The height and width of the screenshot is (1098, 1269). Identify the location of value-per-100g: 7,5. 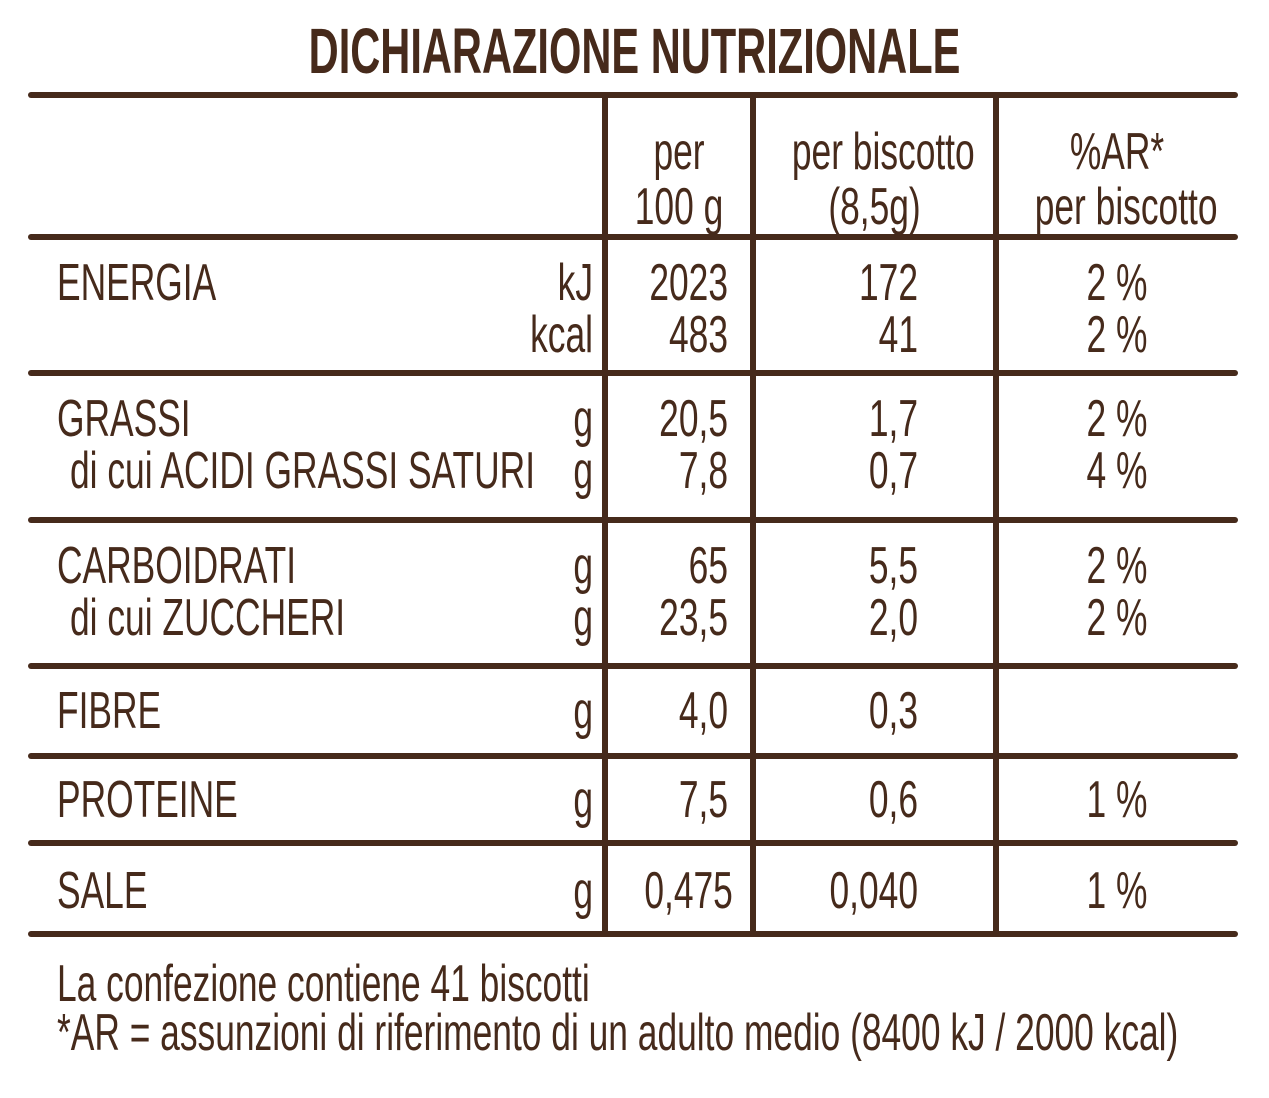
(703, 800).